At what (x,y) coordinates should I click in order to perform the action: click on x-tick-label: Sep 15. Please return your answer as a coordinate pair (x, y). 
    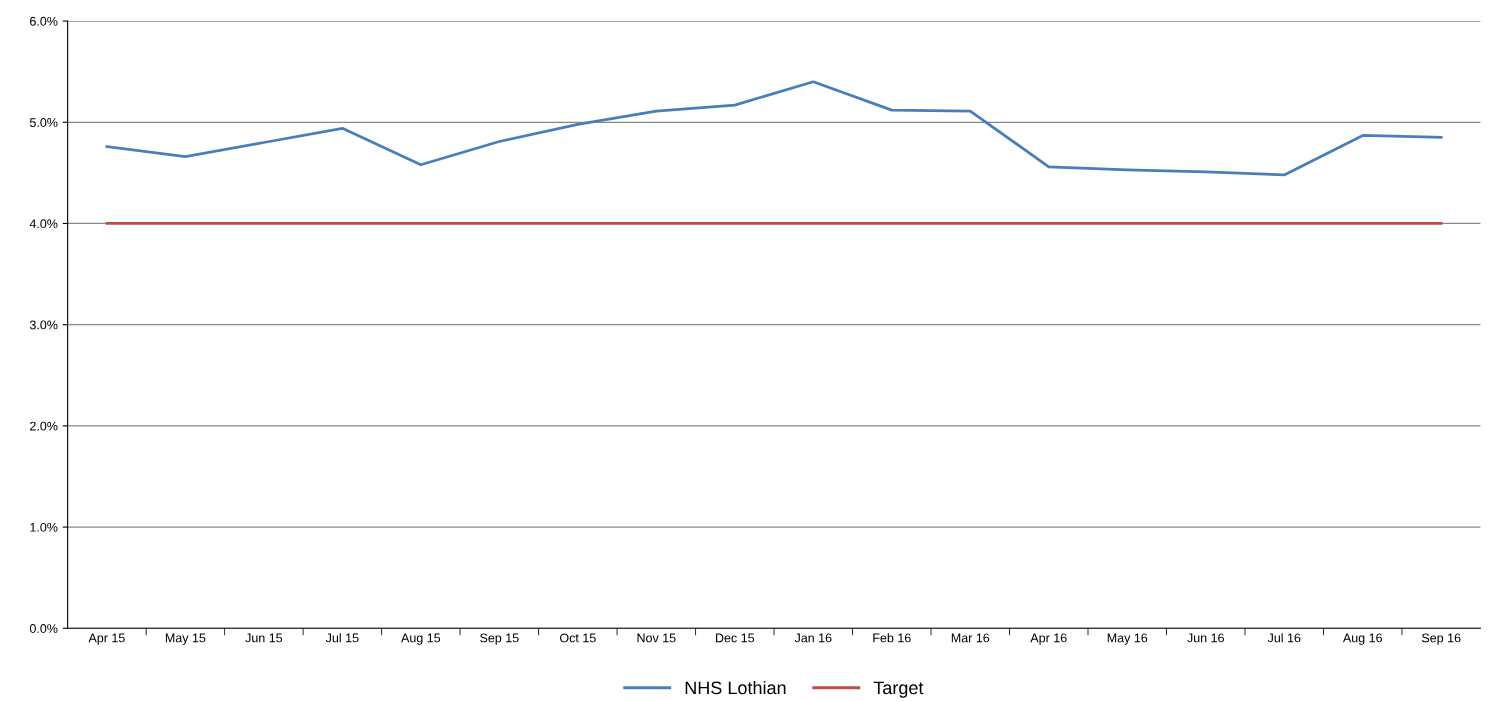
    Looking at the image, I should click on (499, 639).